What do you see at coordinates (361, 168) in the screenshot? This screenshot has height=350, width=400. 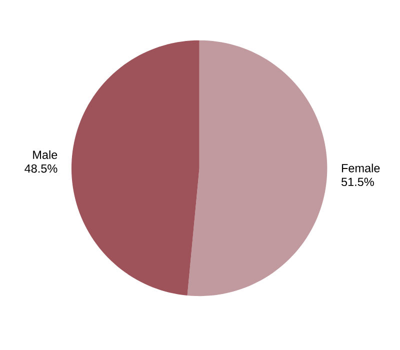 I see `slice-label: Female` at bounding box center [361, 168].